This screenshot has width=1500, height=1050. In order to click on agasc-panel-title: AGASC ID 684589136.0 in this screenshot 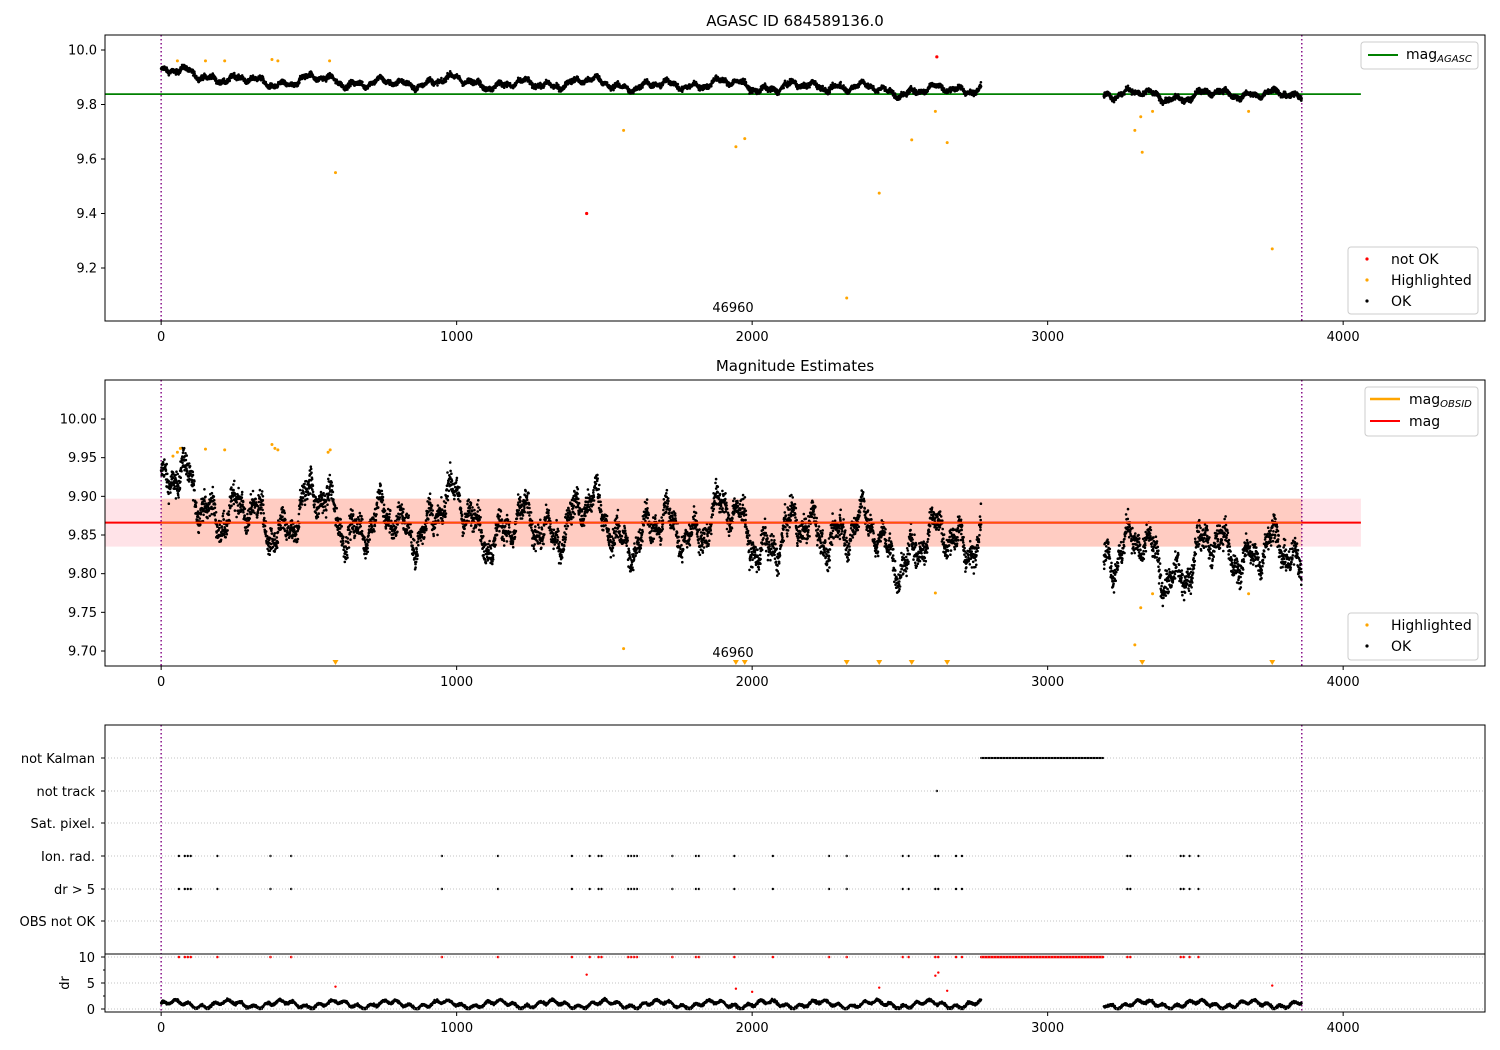, I will do `click(795, 21)`.